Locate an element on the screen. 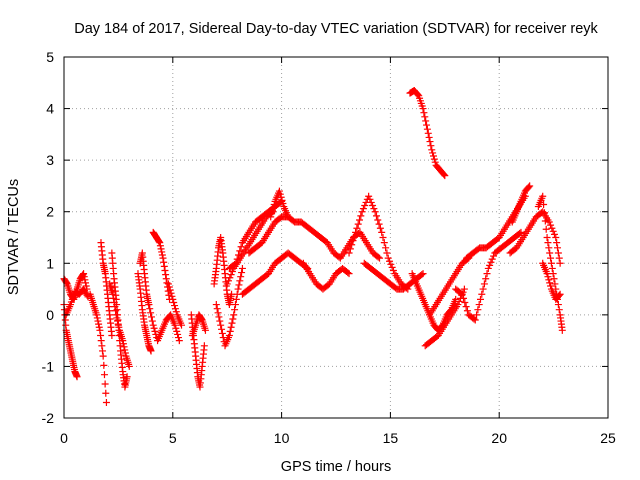 The height and width of the screenshot is (480, 640). y-tick-label: 3 is located at coordinates (50, 160).